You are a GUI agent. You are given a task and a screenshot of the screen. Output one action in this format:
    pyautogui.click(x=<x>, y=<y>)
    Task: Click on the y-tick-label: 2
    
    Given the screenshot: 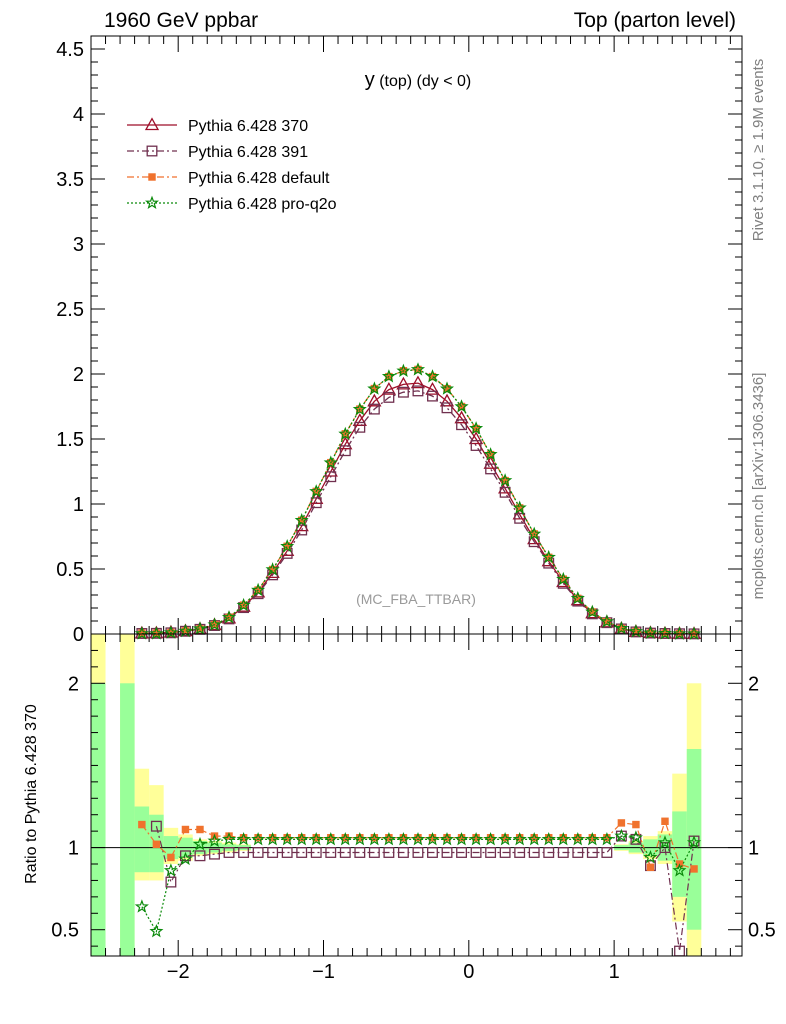 What is the action you would take?
    pyautogui.click(x=78, y=375)
    